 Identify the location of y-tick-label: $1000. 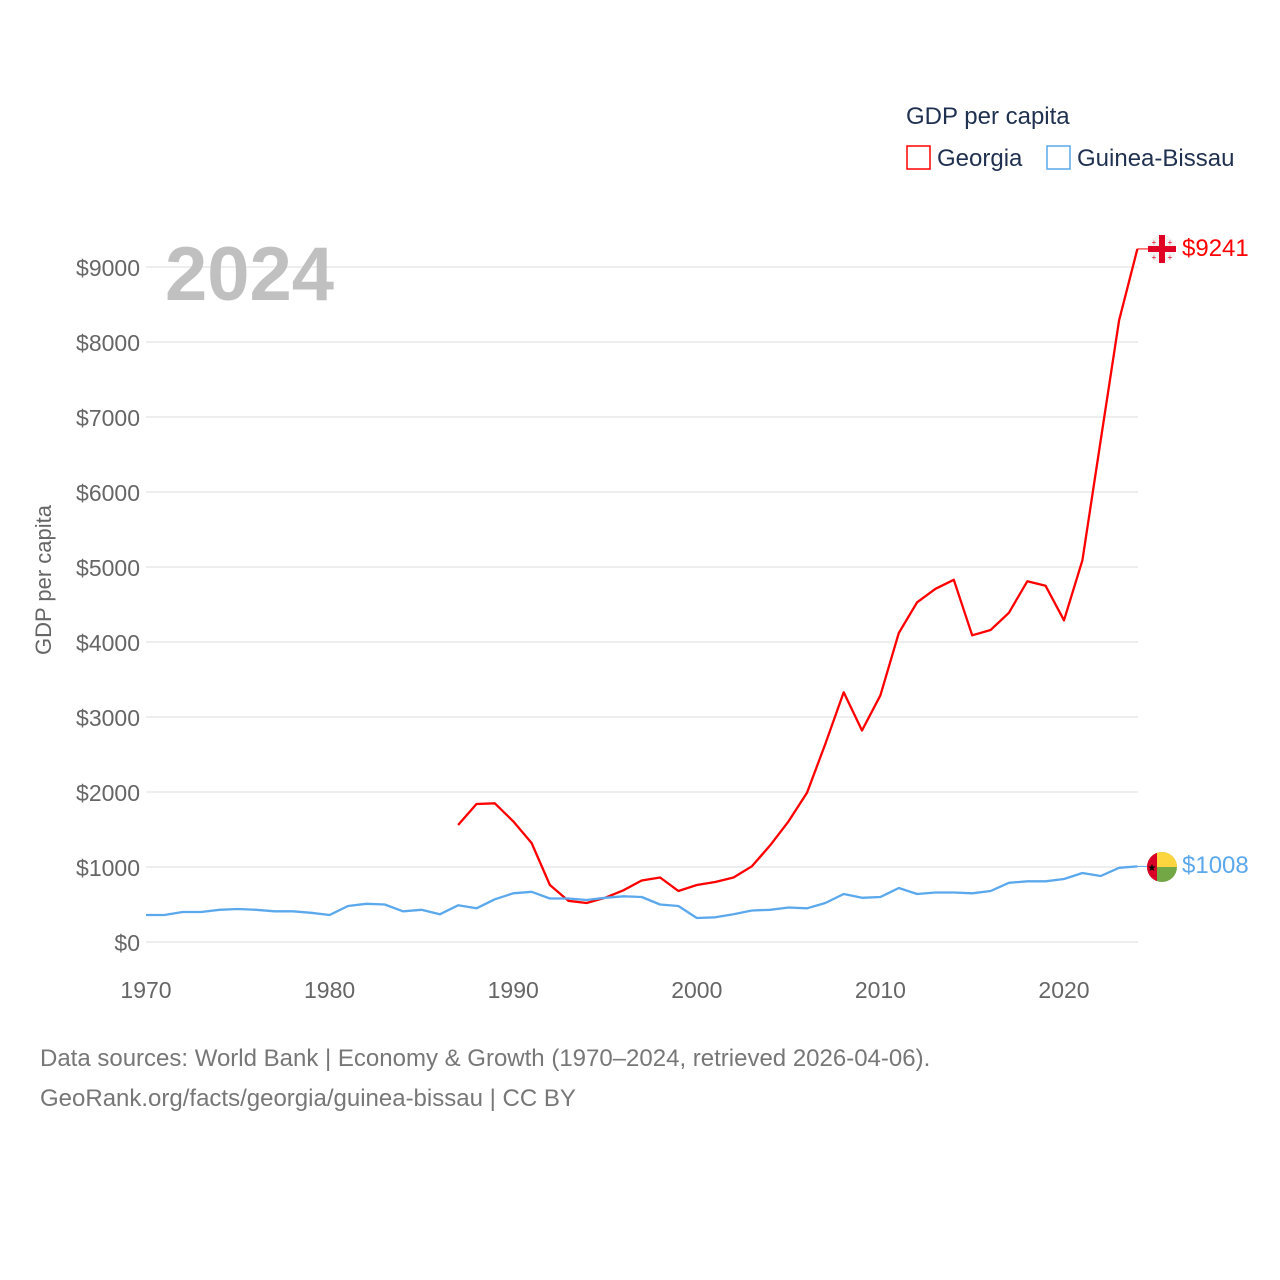
(108, 868).